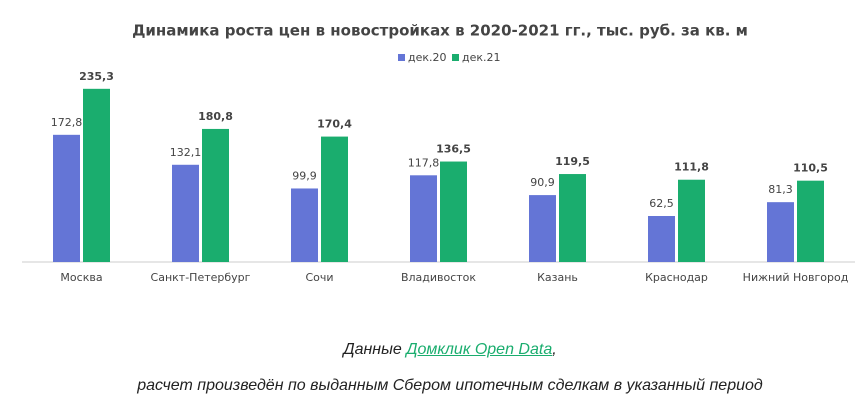 The image size is (858, 419). What do you see at coordinates (304, 175) in the screenshot?
I see `value-label: 99,9` at bounding box center [304, 175].